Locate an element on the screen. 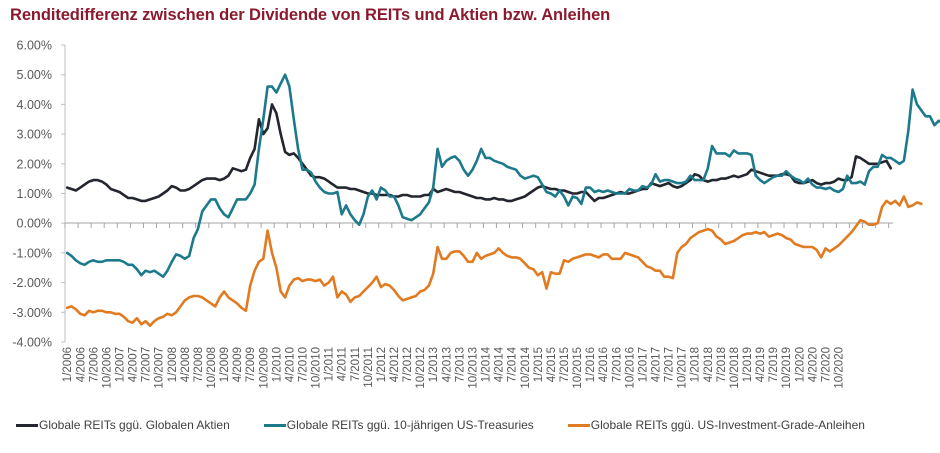 This screenshot has width=940, height=453. x-tick-label: 4/2007 is located at coordinates (134, 364).